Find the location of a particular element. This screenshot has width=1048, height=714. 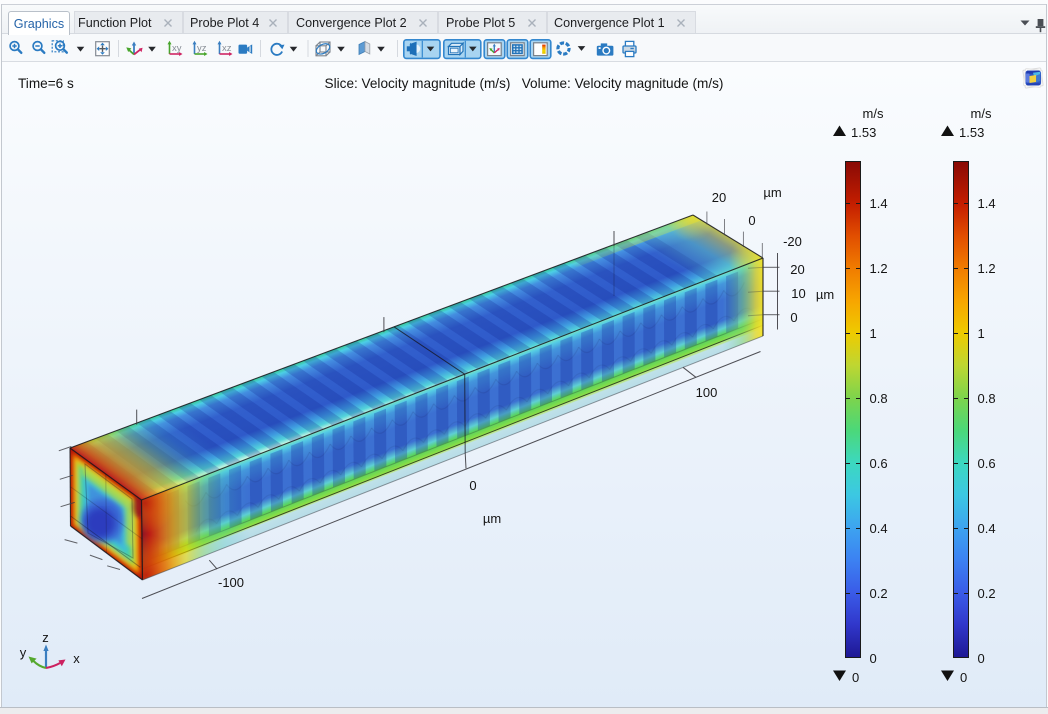

svg-text: yz is located at coordinates (202, 48).